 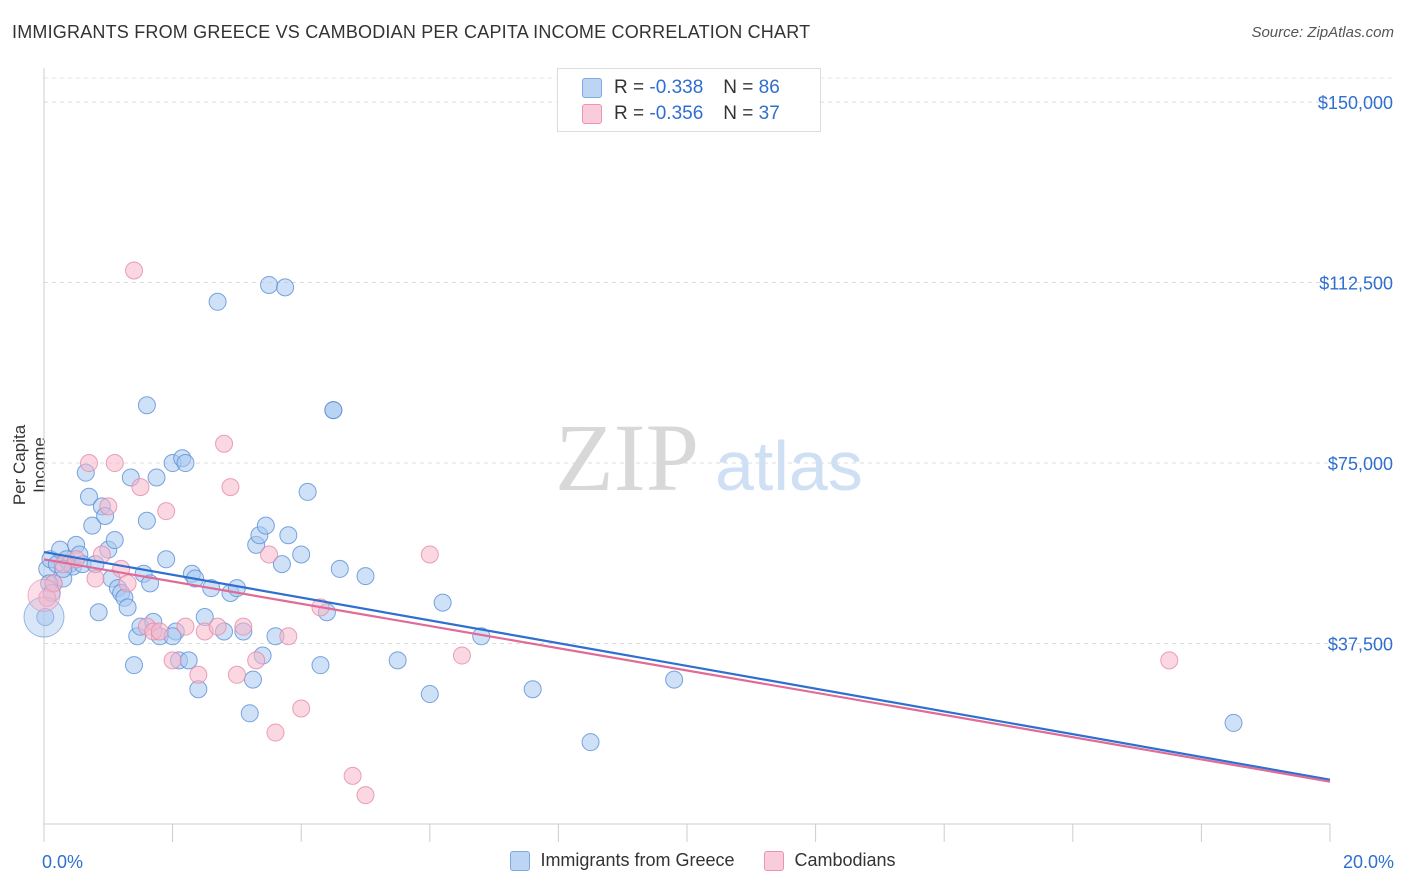 What do you see at coordinates (1356, 284) in the screenshot?
I see `y-tick-label: $112,500` at bounding box center [1356, 284].